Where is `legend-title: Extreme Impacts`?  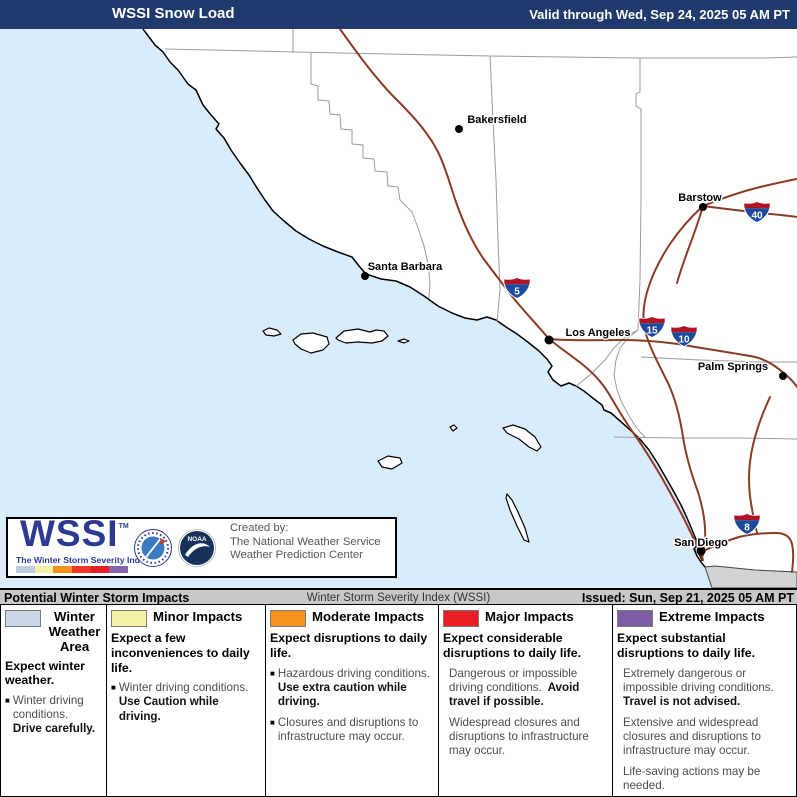 legend-title: Extreme Impacts is located at coordinates (712, 616).